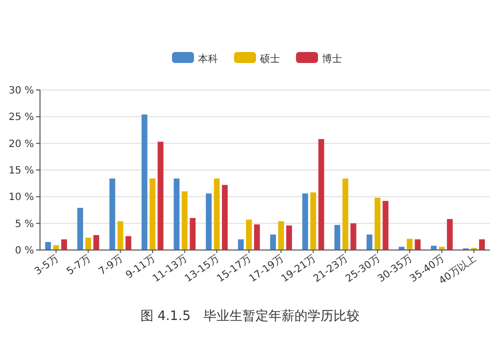  I want to click on y-tick-label: 0 %, so click(24, 251).